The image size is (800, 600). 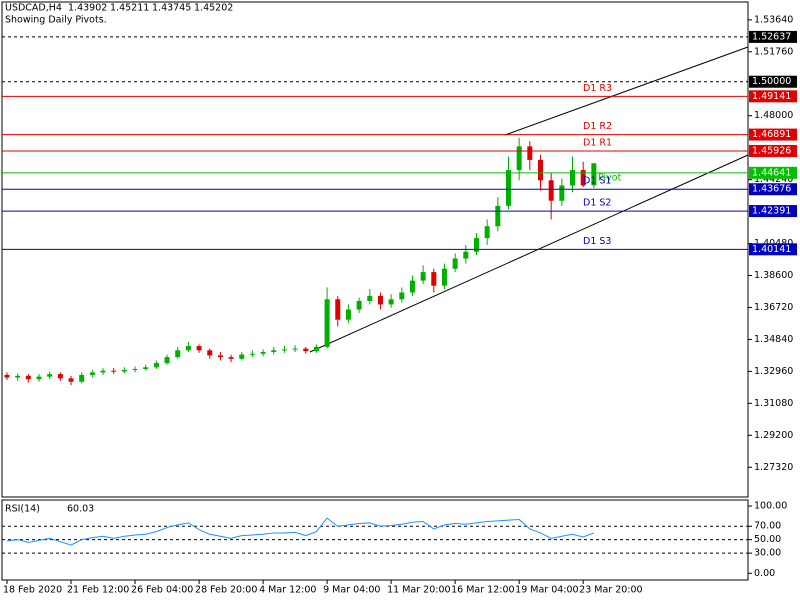 I want to click on y-tick-label: 70.00, so click(x=767, y=526).